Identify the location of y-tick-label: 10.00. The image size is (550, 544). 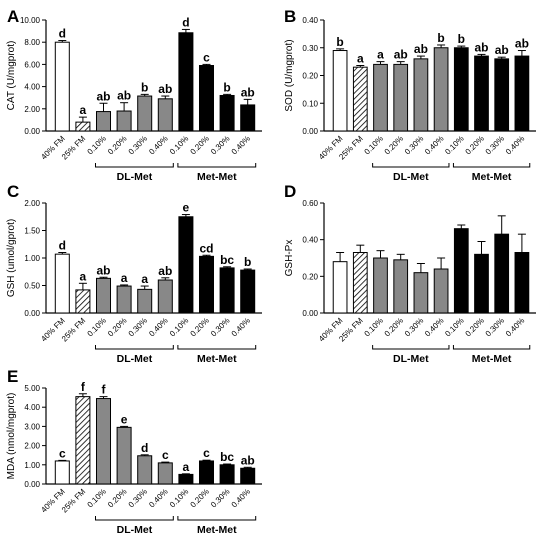
(30, 20).